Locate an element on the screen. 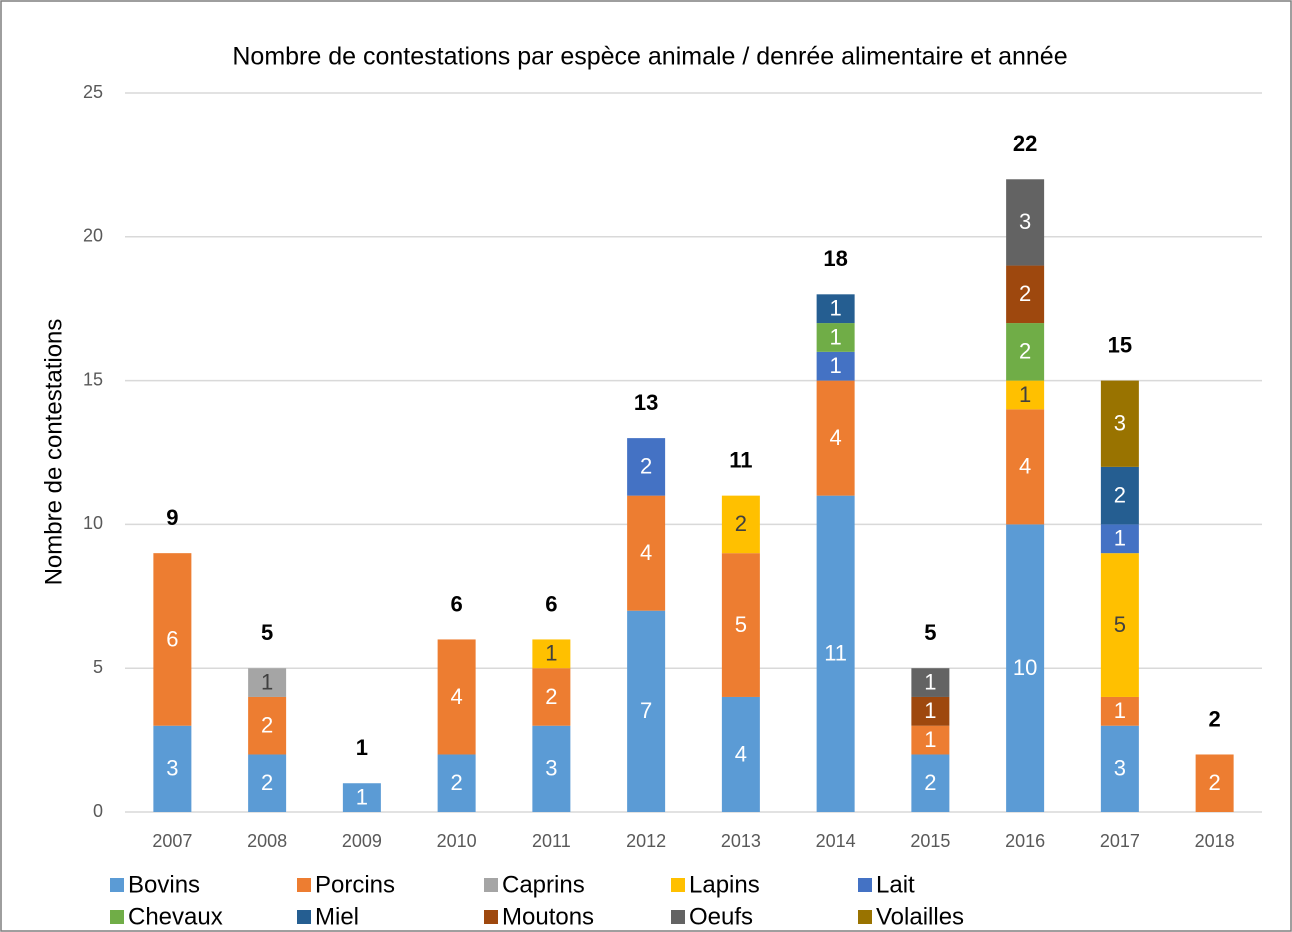  x-tick-label: 2015 is located at coordinates (930, 841).